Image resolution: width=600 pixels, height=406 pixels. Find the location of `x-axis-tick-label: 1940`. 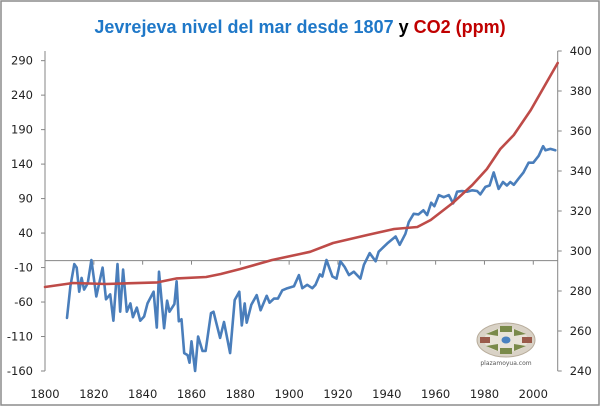

x-axis-tick-label: 1940 is located at coordinates (386, 394).